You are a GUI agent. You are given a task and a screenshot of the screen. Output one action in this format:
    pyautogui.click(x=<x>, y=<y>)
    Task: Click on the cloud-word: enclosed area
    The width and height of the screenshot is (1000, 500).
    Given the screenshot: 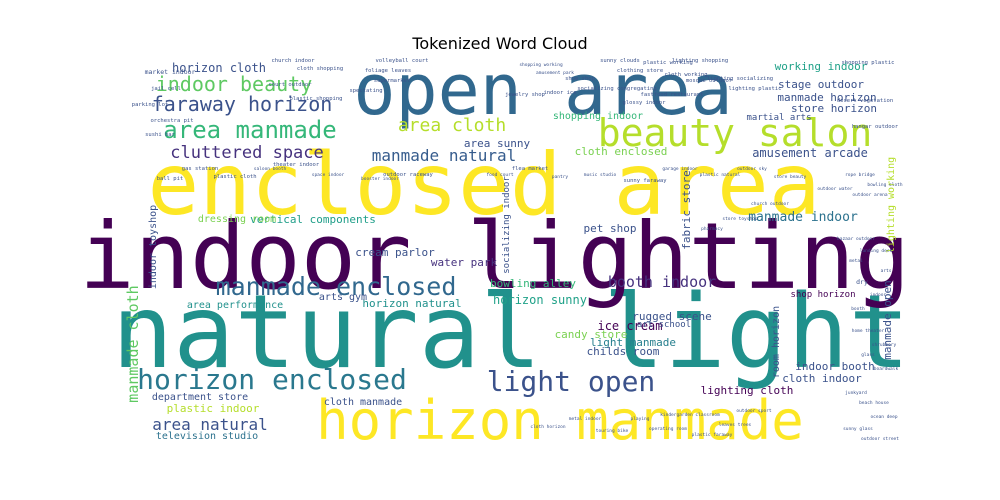 What is the action you would take?
    pyautogui.click(x=483, y=185)
    